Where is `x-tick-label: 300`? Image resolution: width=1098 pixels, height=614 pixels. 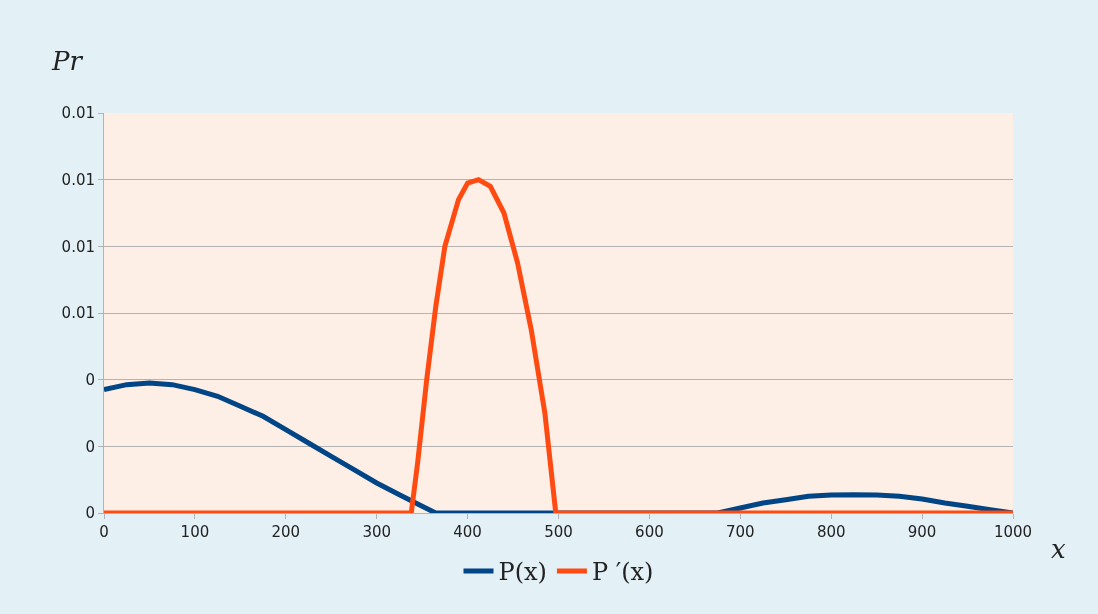 x-tick-label: 300 is located at coordinates (377, 532).